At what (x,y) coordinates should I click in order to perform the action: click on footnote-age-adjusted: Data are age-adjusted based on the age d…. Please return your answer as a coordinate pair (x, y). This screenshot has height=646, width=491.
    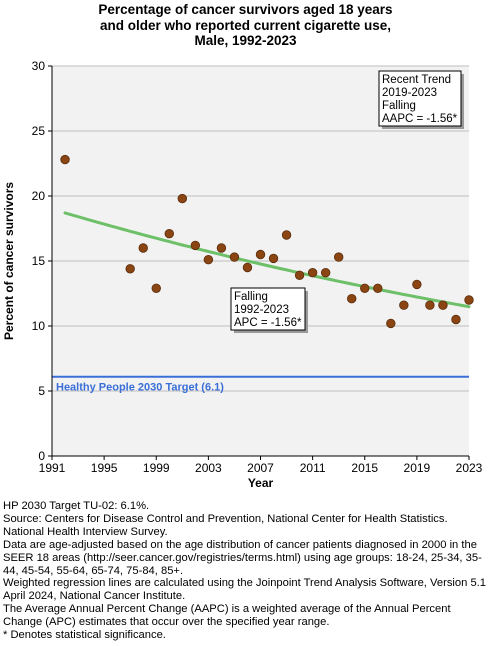
    Looking at the image, I should click on (242, 557).